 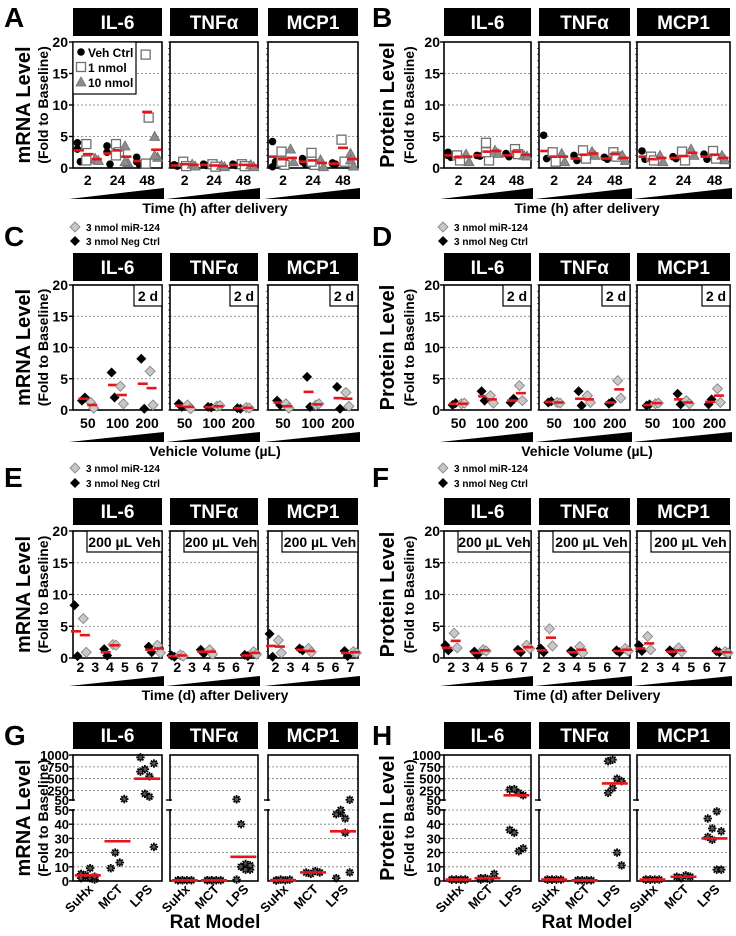 What do you see at coordinates (682, 103) in the screenshot?
I see `subplot-mcp1: MCP1 2 24 48` at bounding box center [682, 103].